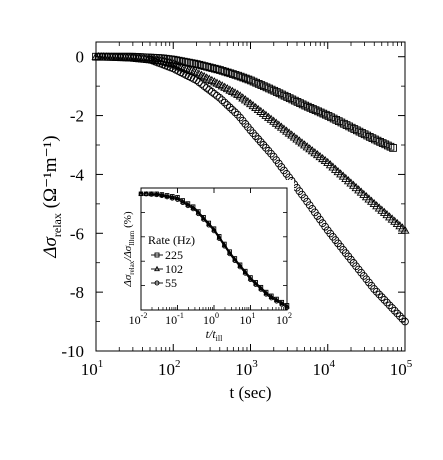 The height and width of the screenshot is (460, 443). I want to click on legend-label: 55, so click(171, 283).